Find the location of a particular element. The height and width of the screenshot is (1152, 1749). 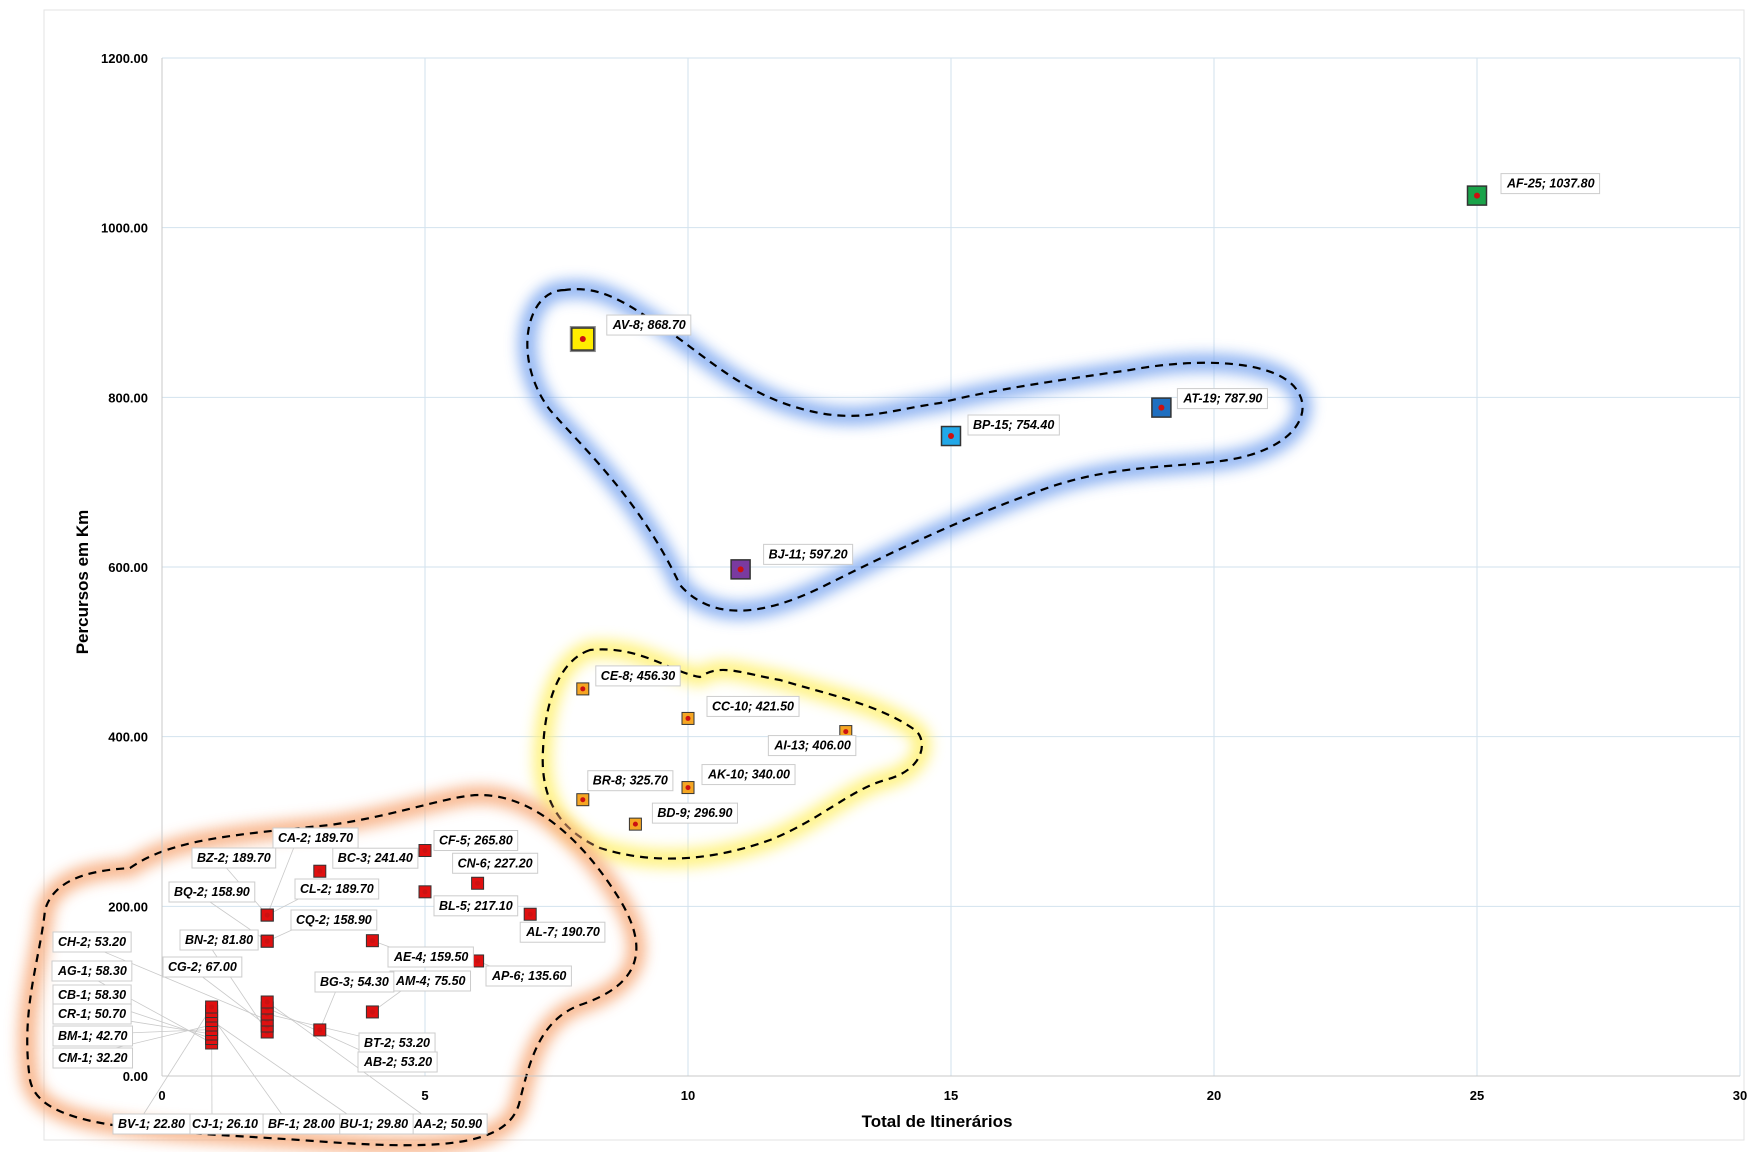

x-tick-label: 25 is located at coordinates (1477, 1095).